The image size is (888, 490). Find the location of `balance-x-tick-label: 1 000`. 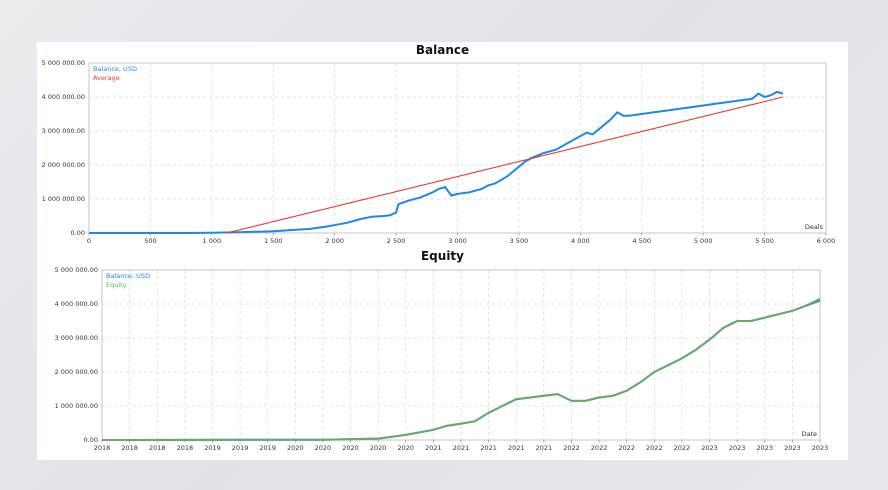

balance-x-tick-label: 1 000 is located at coordinates (212, 241).